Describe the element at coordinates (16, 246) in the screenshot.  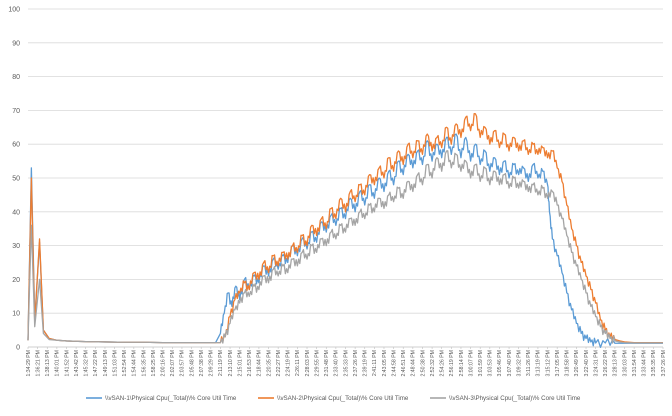
I see `y-tick-label: 30` at that location.